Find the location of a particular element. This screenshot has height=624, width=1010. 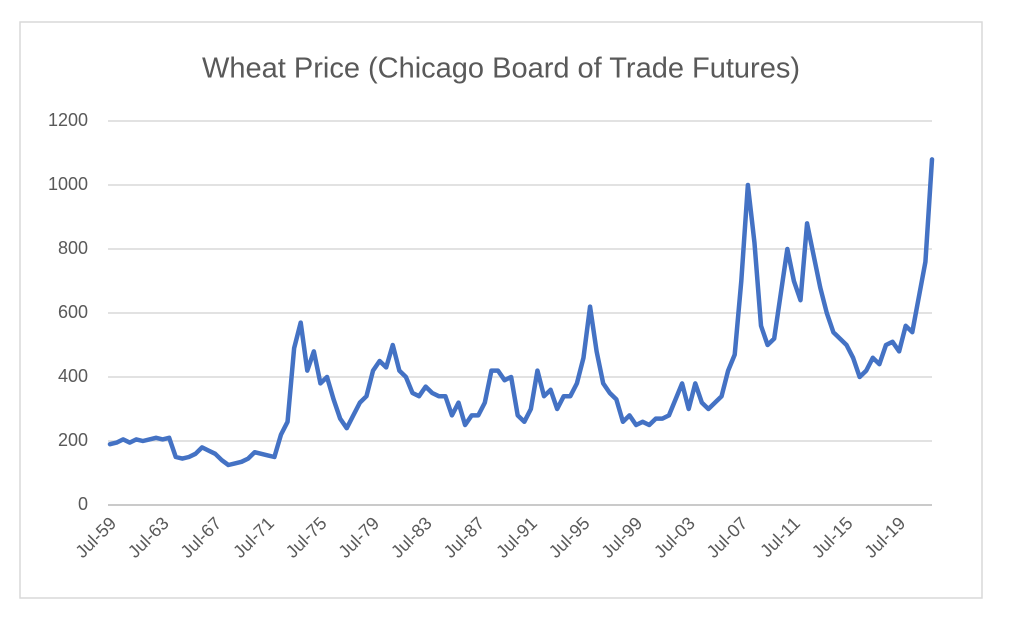

y-tick-label: 1200 is located at coordinates (68, 120).